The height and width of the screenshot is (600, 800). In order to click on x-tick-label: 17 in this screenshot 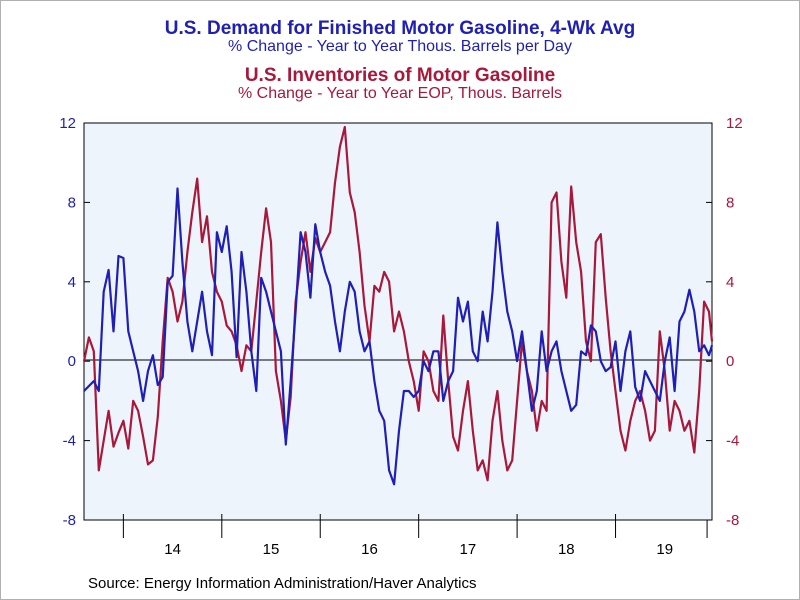, I will do `click(468, 549)`.